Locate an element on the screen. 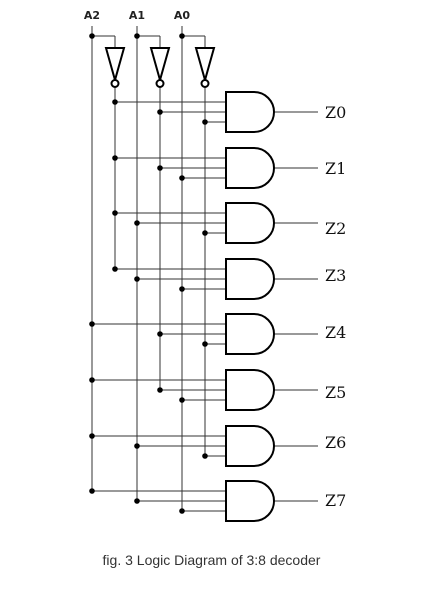 The image size is (423, 597). tap-dot-gate-1-a0 is located at coordinates (182, 178).